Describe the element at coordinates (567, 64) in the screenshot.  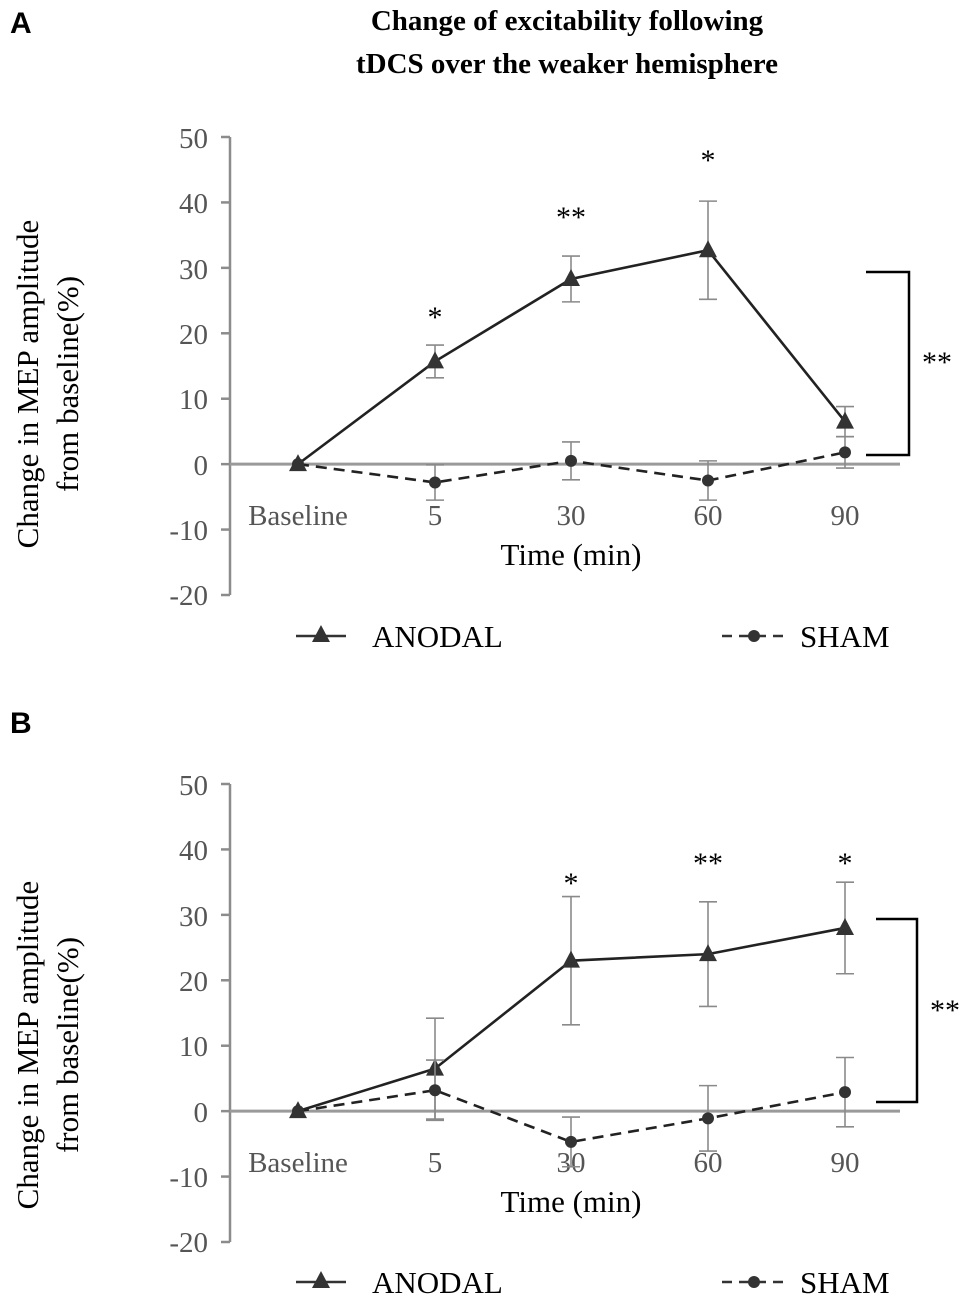
I see `chart-title-line2: tDCS over the weaker hemisphere` at that location.